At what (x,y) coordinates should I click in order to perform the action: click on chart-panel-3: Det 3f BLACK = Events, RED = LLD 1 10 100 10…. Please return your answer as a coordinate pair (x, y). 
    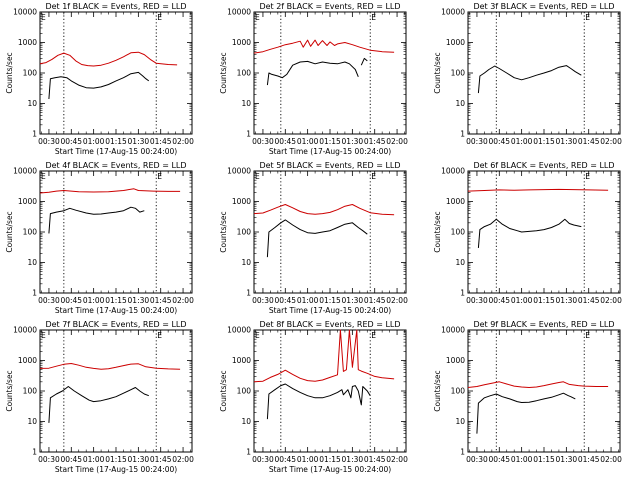
    Looking at the image, I should click on (527, 74).